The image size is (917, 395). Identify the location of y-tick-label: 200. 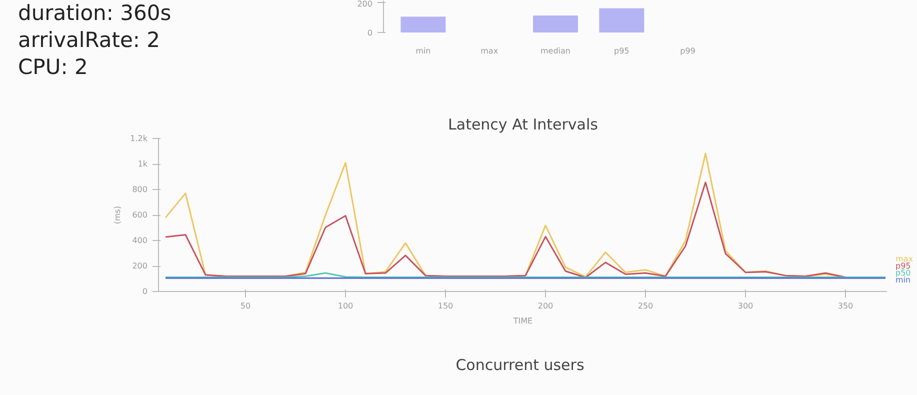
(140, 266).